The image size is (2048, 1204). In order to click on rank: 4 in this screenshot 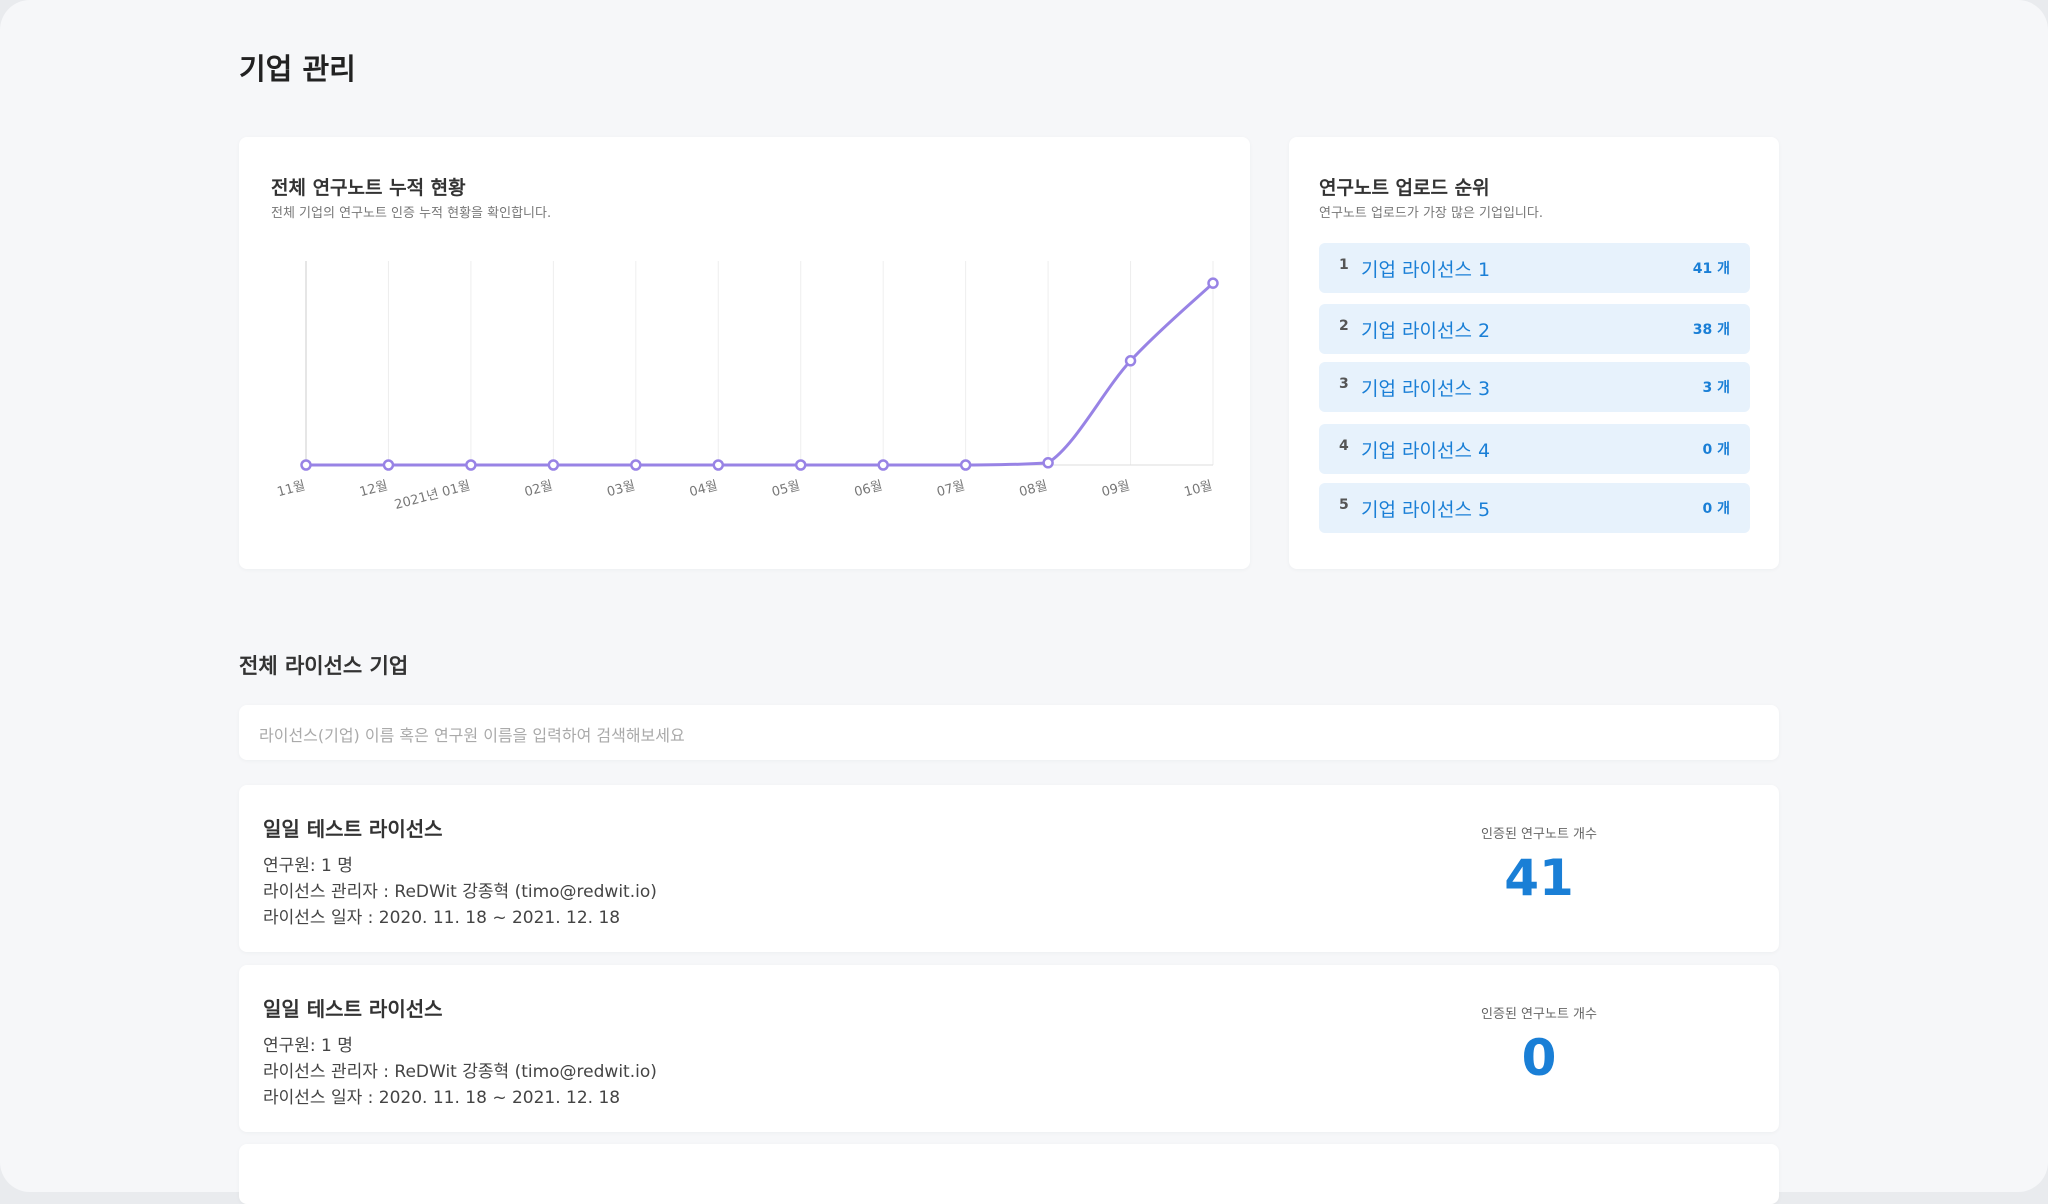, I will do `click(1344, 446)`.